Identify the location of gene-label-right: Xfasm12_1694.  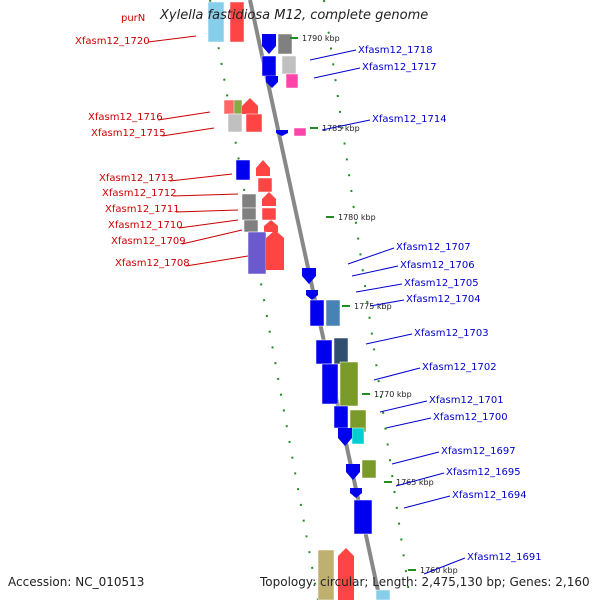
(489, 495).